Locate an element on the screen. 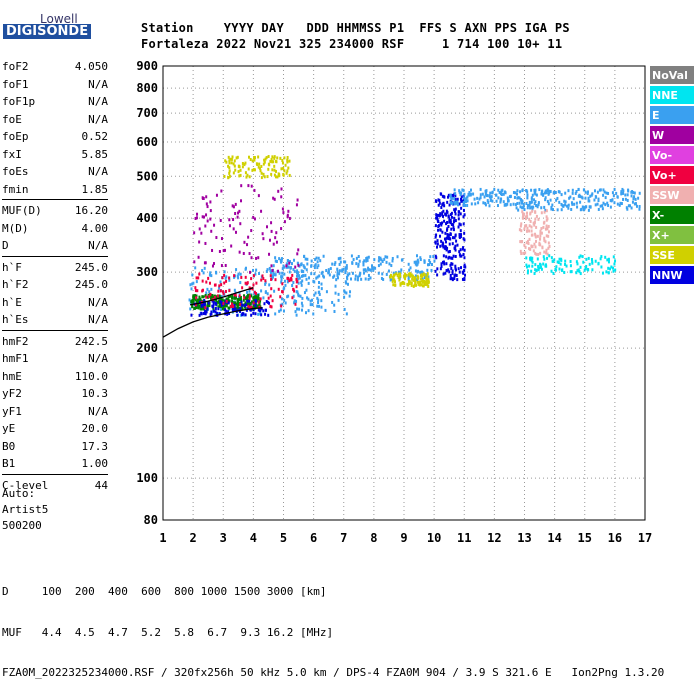  x-tick-label: 16 is located at coordinates (615, 538).